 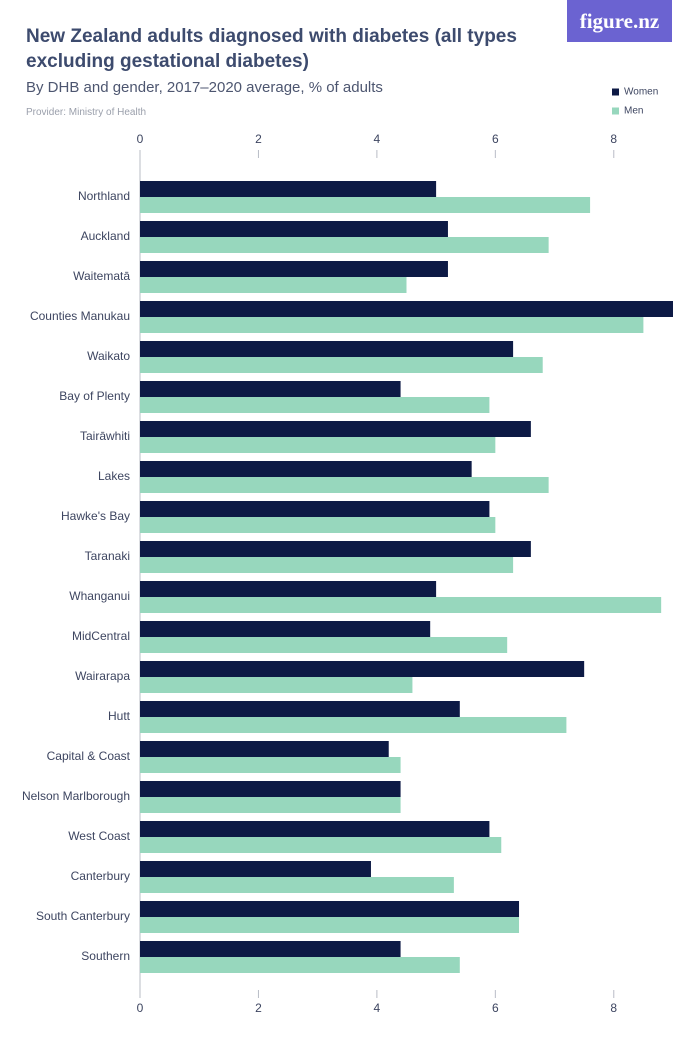 What do you see at coordinates (101, 276) in the screenshot?
I see `y-tick-label: Waitematā` at bounding box center [101, 276].